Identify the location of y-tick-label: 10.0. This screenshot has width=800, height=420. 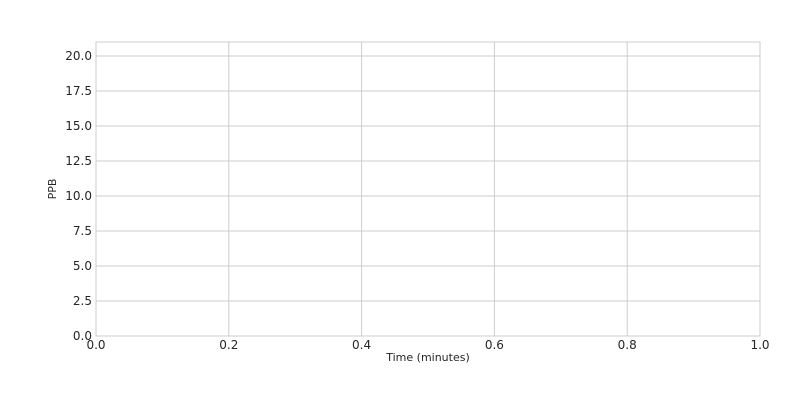
(78, 196).